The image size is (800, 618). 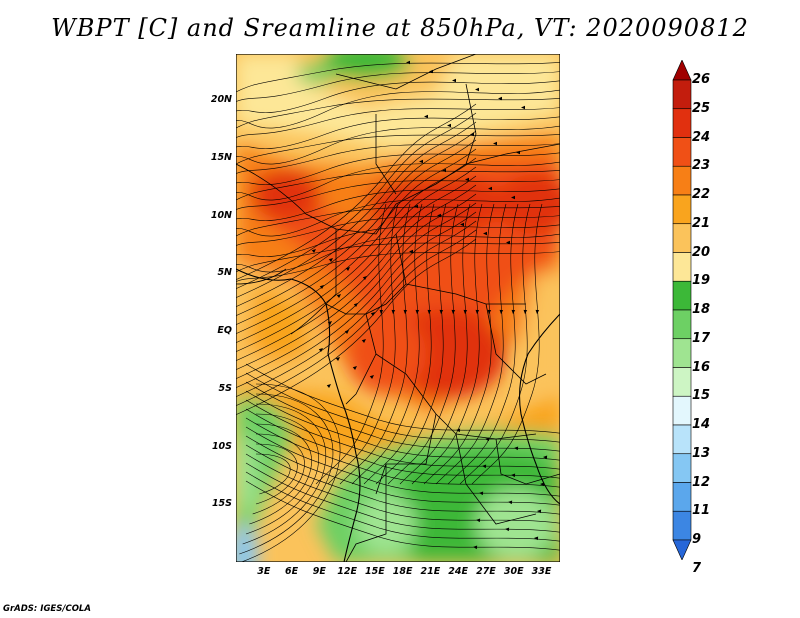 I want to click on lat-tick-label: 10N, so click(x=221, y=215).